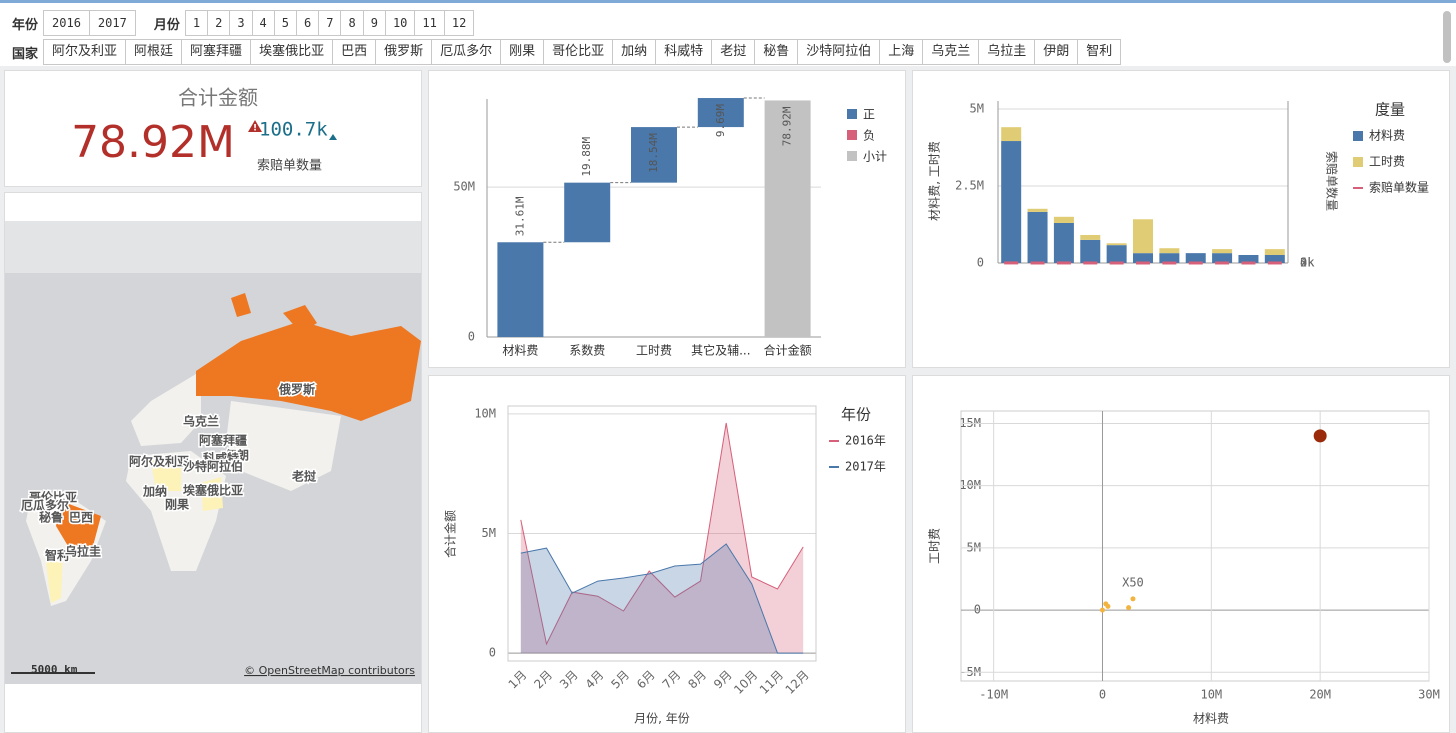  What do you see at coordinates (374, 23) in the screenshot?
I see `month-button: 9` at bounding box center [374, 23].